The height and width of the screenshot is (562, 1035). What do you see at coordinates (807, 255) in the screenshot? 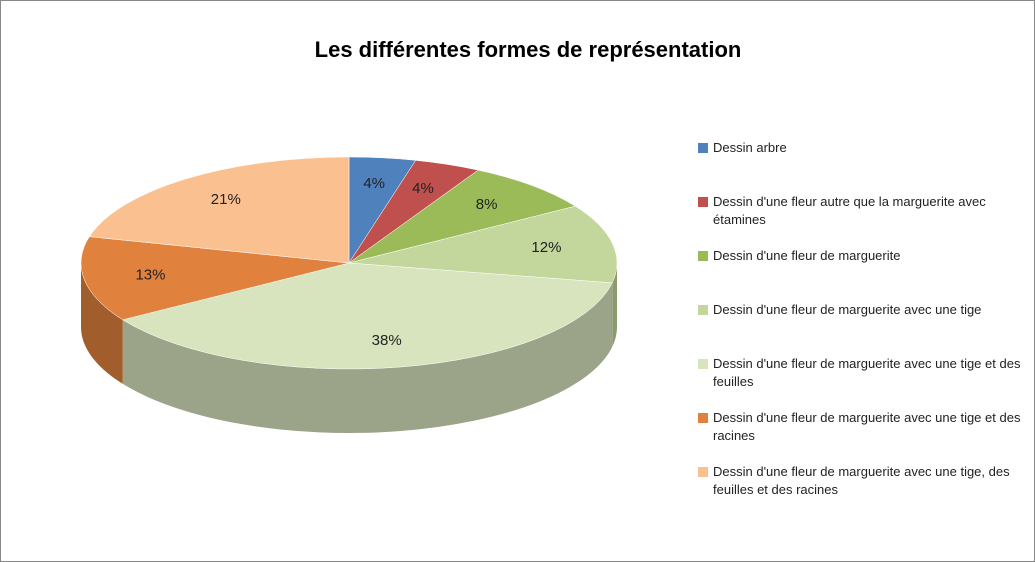
I see `legend-label: Dessin d'une fleur de marguerite` at bounding box center [807, 255].